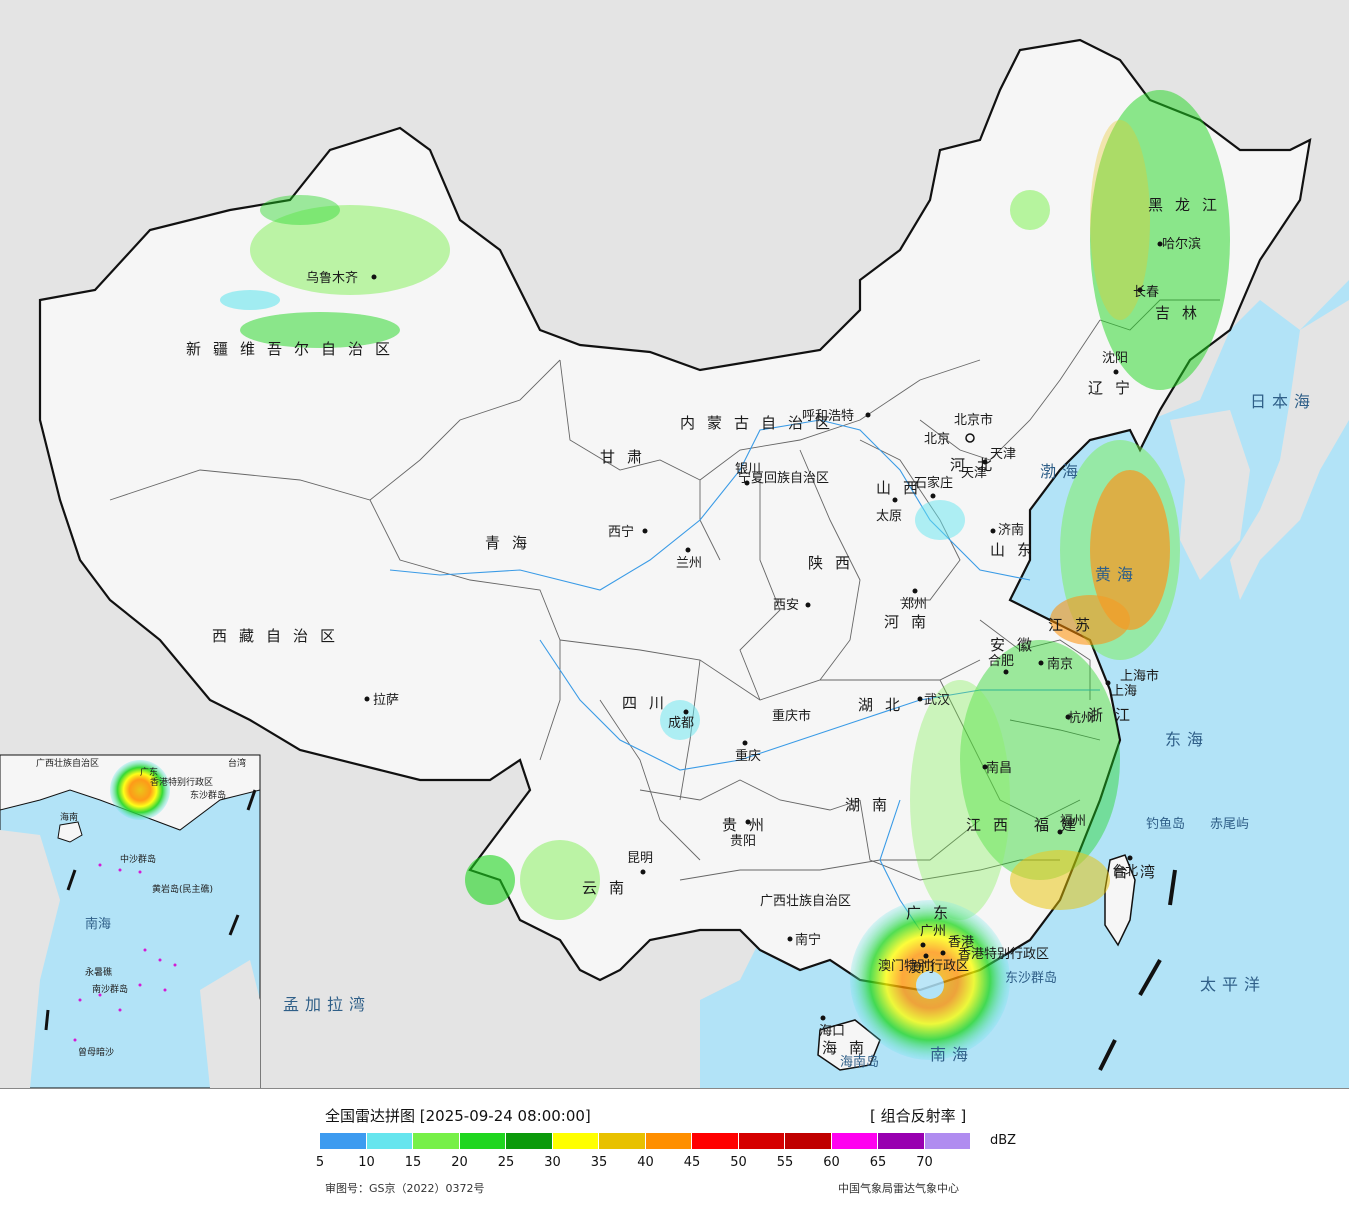  What do you see at coordinates (999, 768) in the screenshot?
I see `city-nanchang: 南昌` at bounding box center [999, 768].